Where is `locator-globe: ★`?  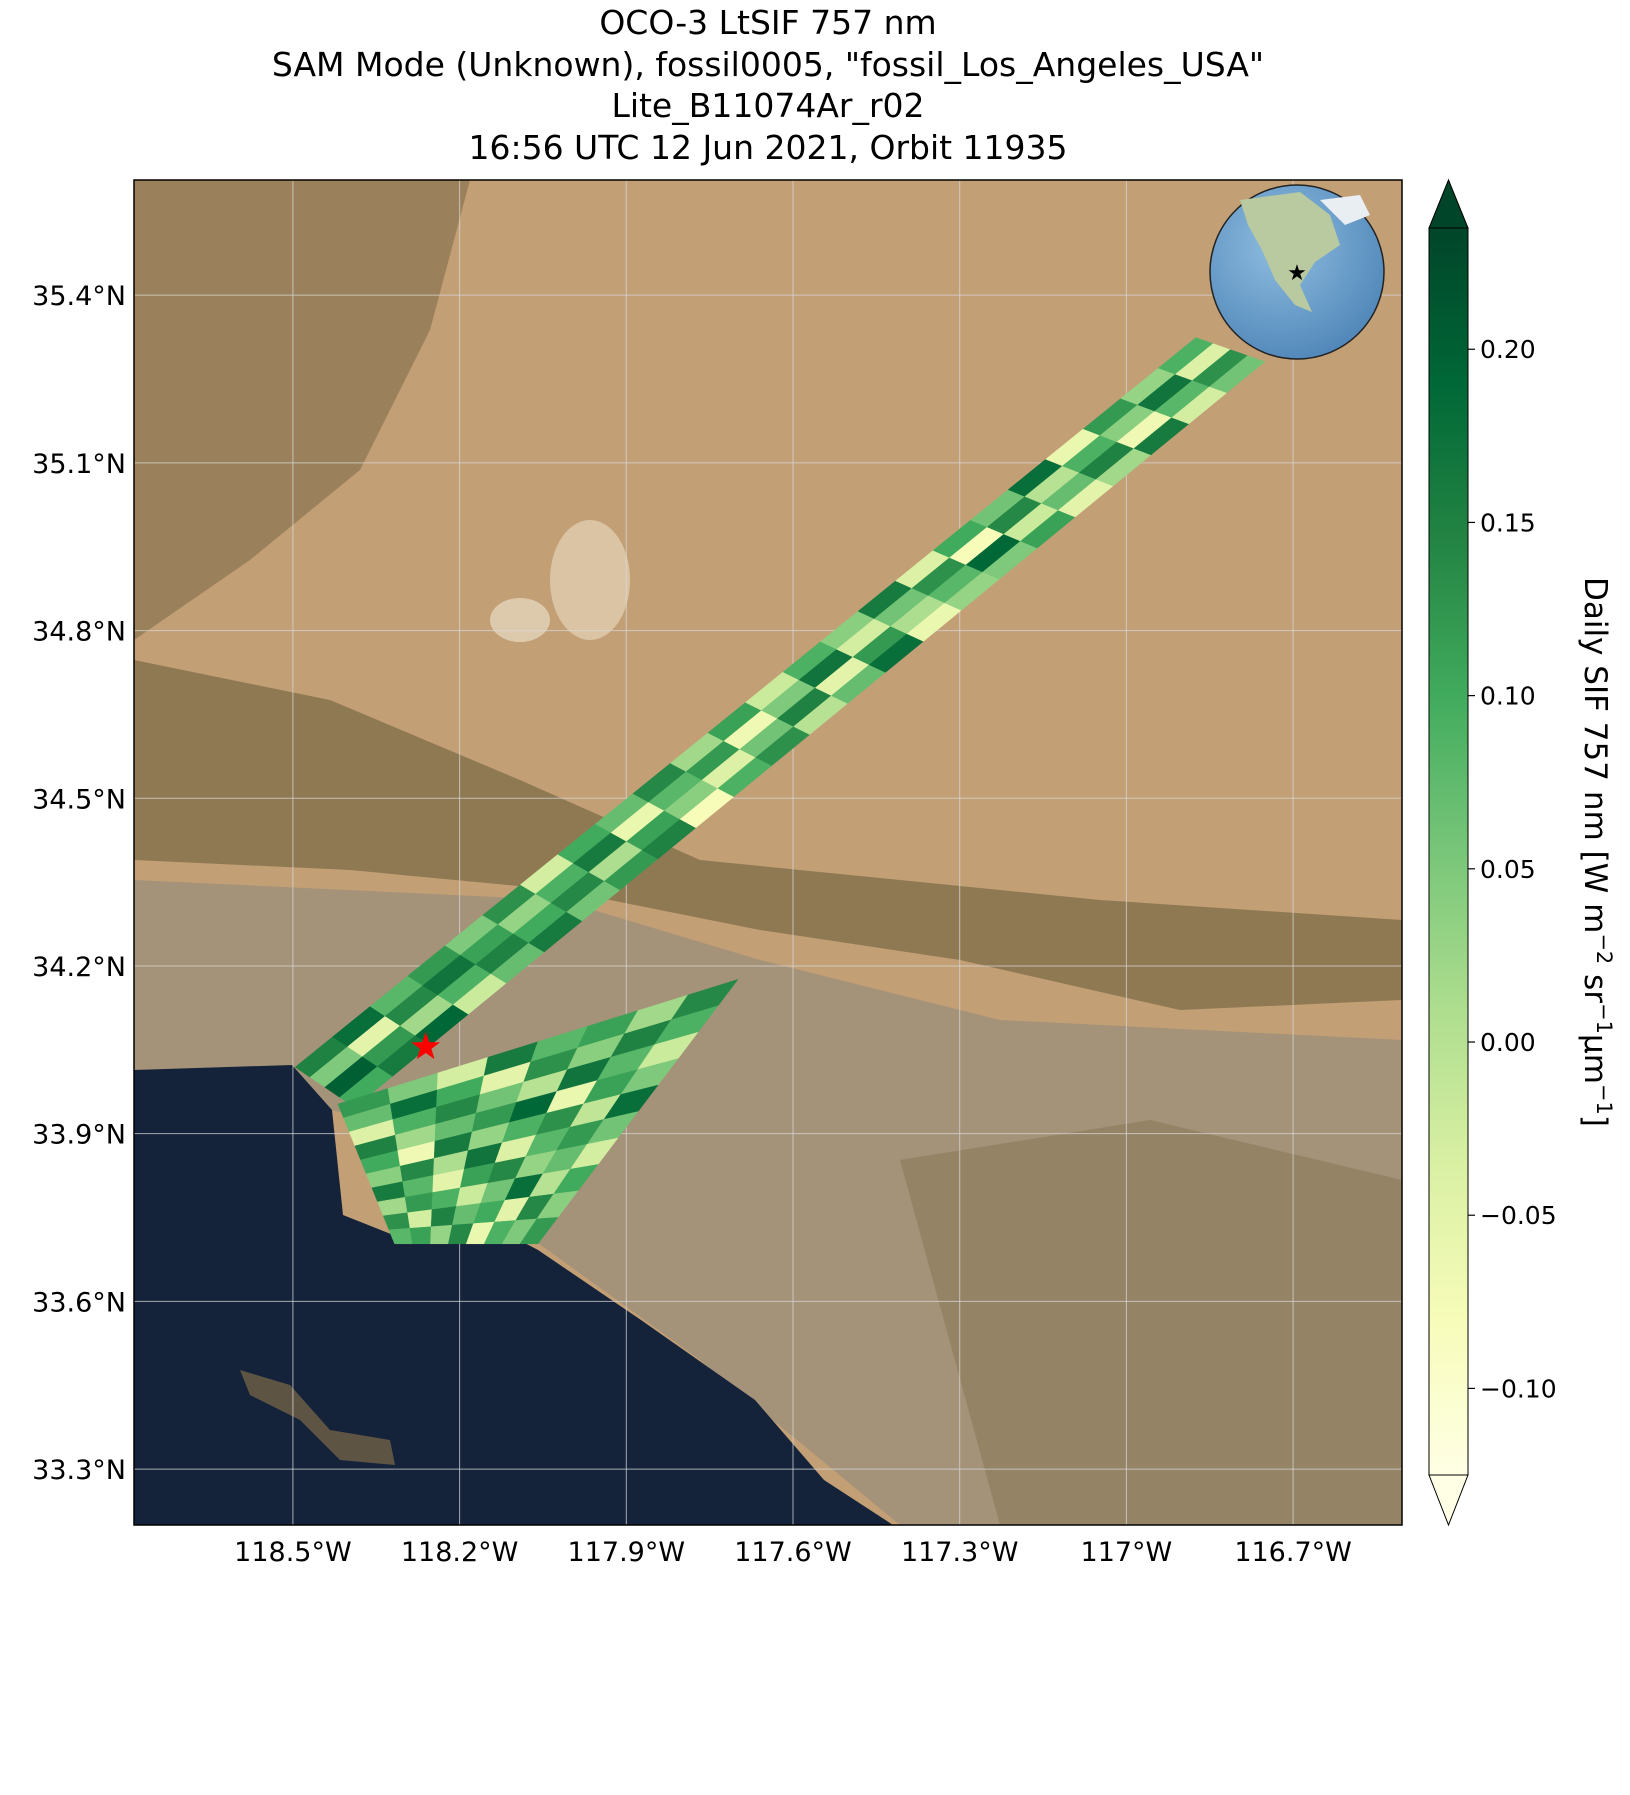
locator-globe: ★ is located at coordinates (1297, 272).